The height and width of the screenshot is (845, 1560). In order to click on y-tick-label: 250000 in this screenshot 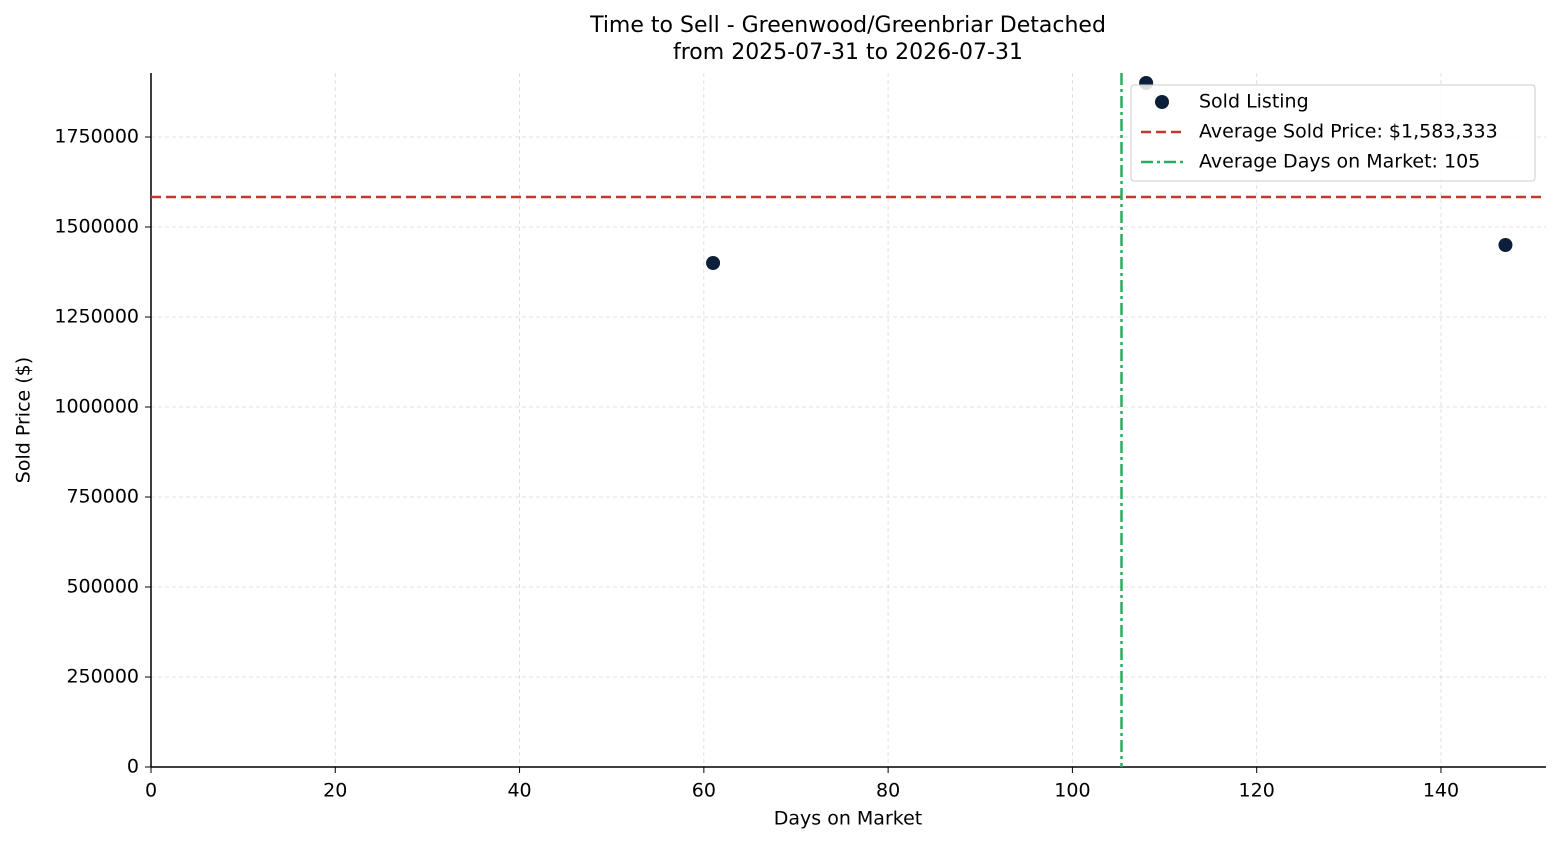, I will do `click(102, 677)`.